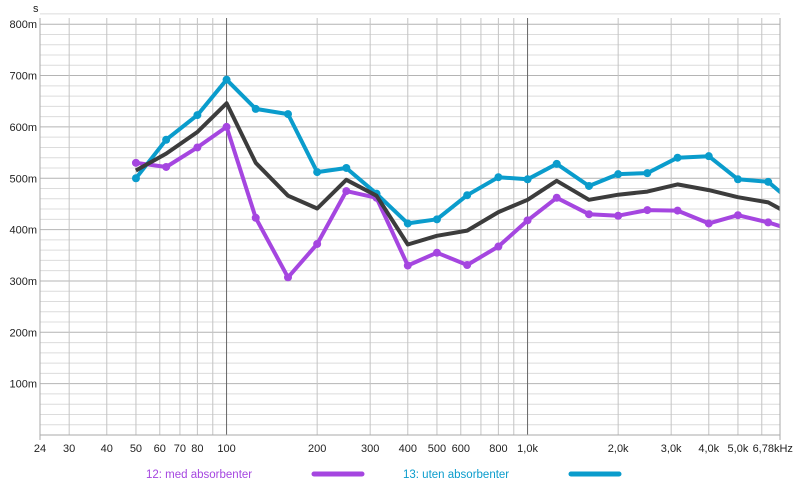 The width and height of the screenshot is (800, 486). I want to click on y-tick-label: 800m, so click(23, 25).